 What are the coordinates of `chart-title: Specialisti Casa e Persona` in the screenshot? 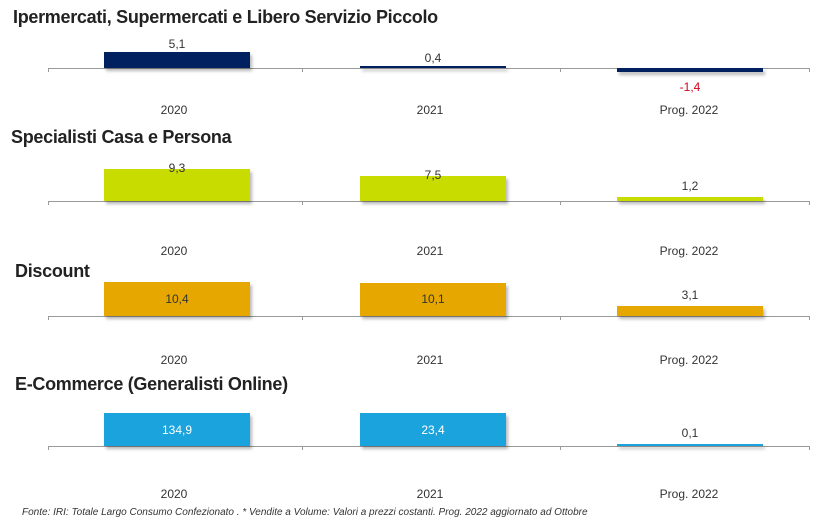 It's located at (121, 137).